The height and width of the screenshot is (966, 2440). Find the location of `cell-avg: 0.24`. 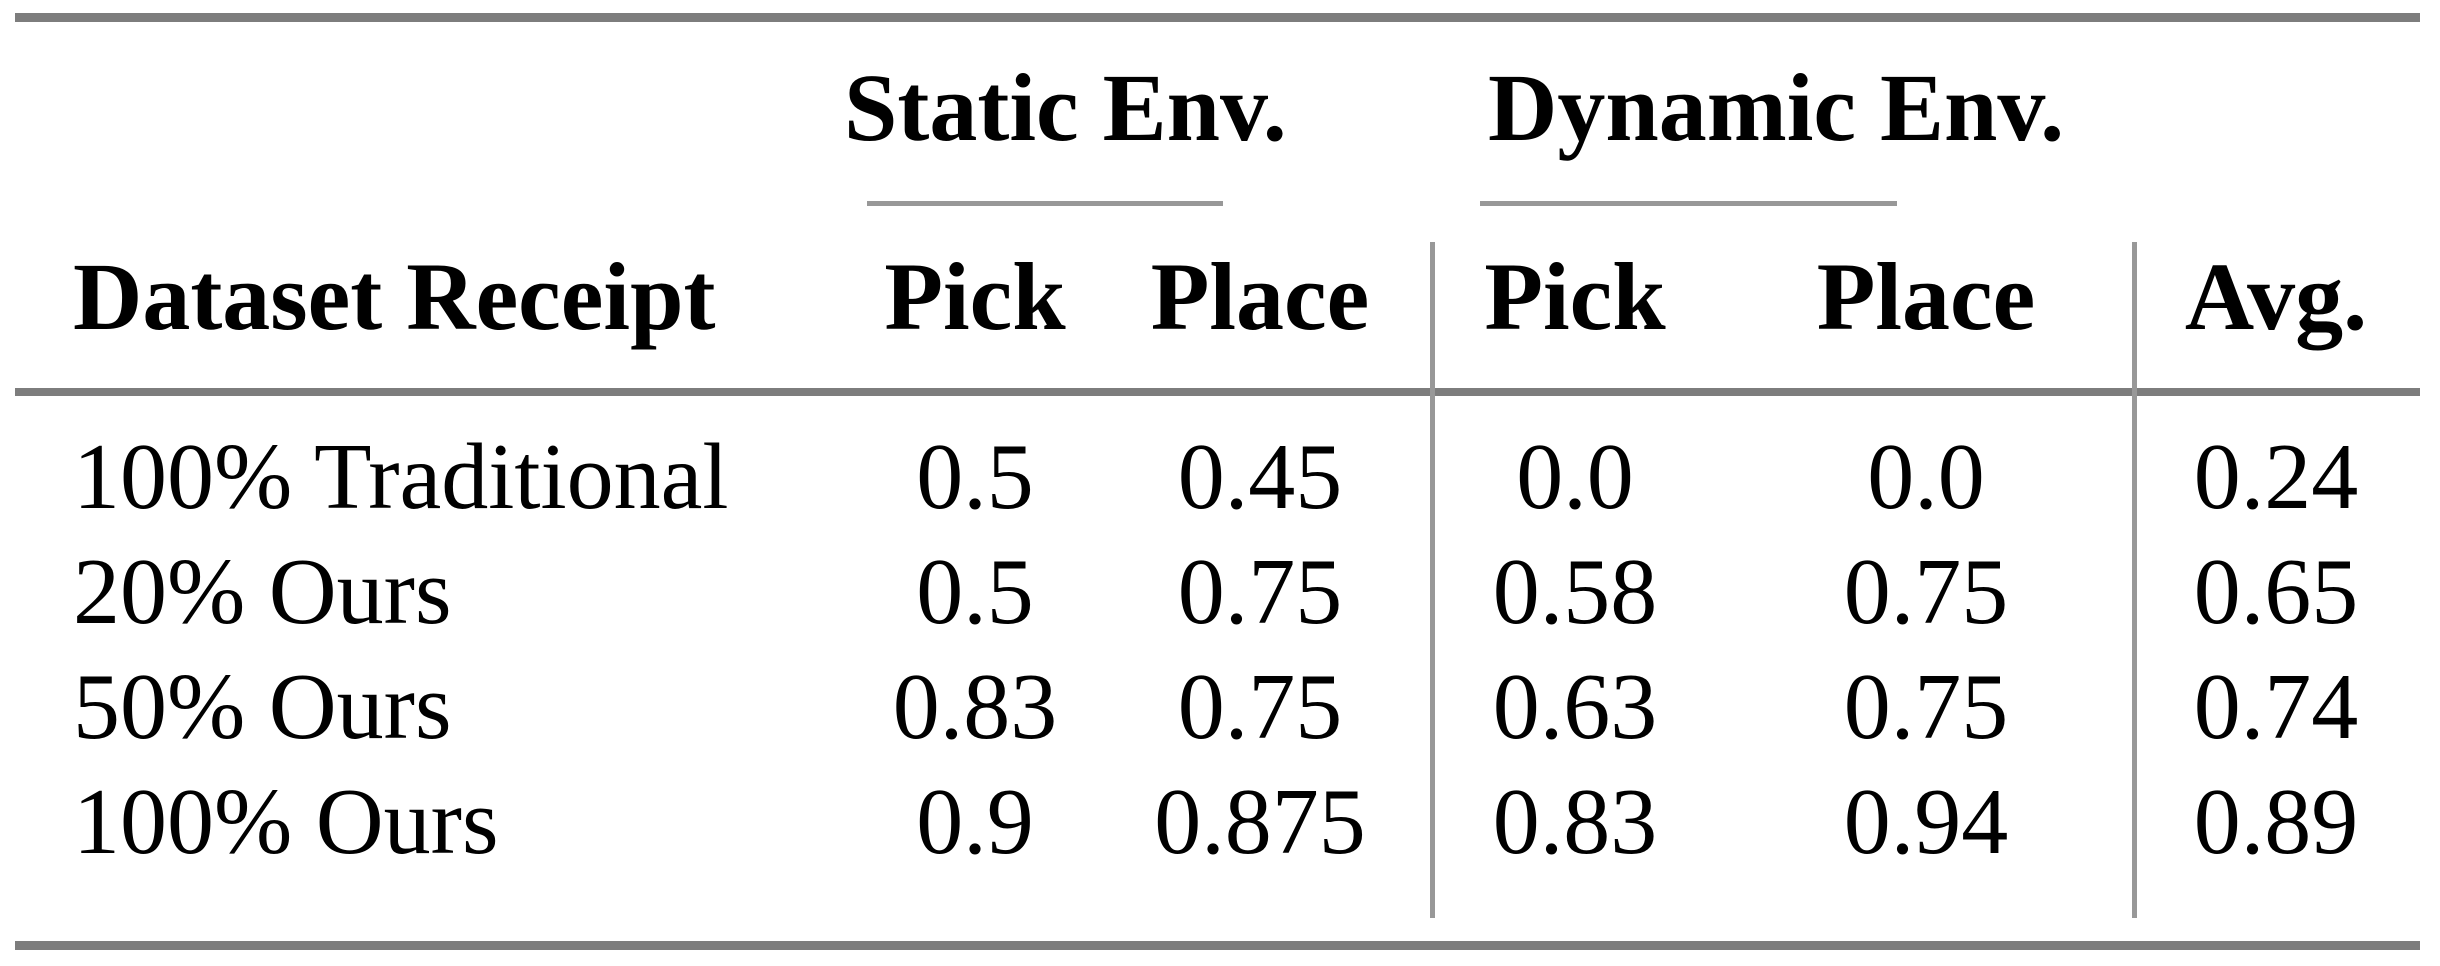

cell-avg: 0.24 is located at coordinates (2276, 476).